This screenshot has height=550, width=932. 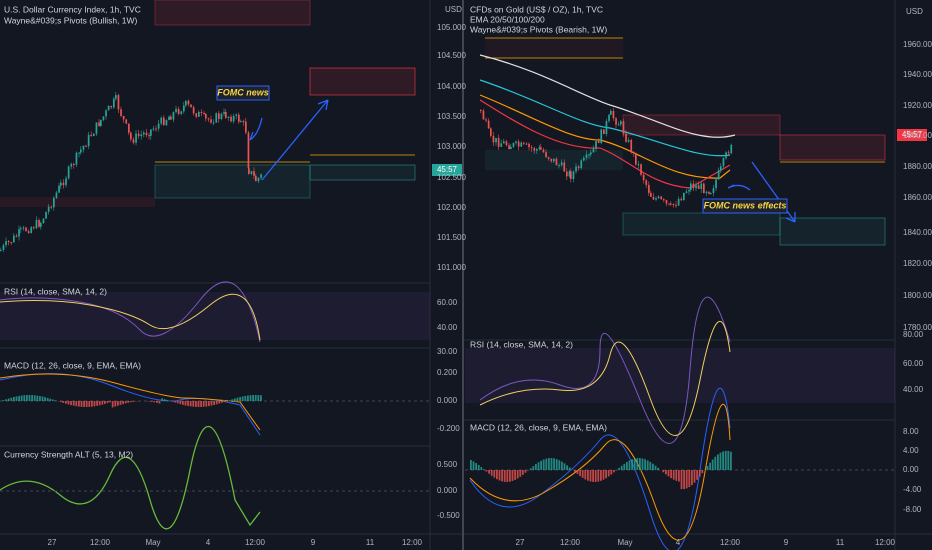 I want to click on indicator-label: EMA 20/50/100/200, so click(x=507, y=19).